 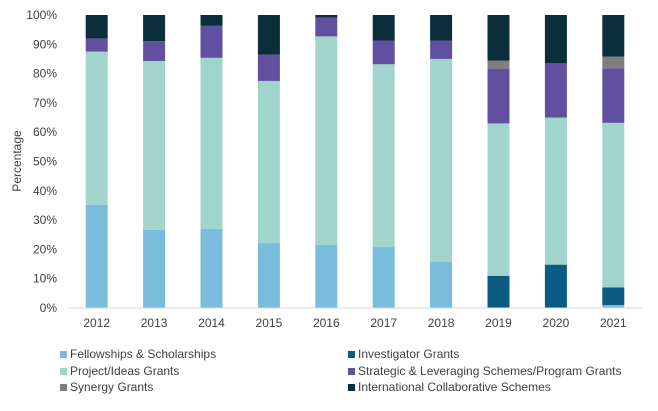 I want to click on bar-segment-project-ideas-grants-2018, so click(x=441, y=160).